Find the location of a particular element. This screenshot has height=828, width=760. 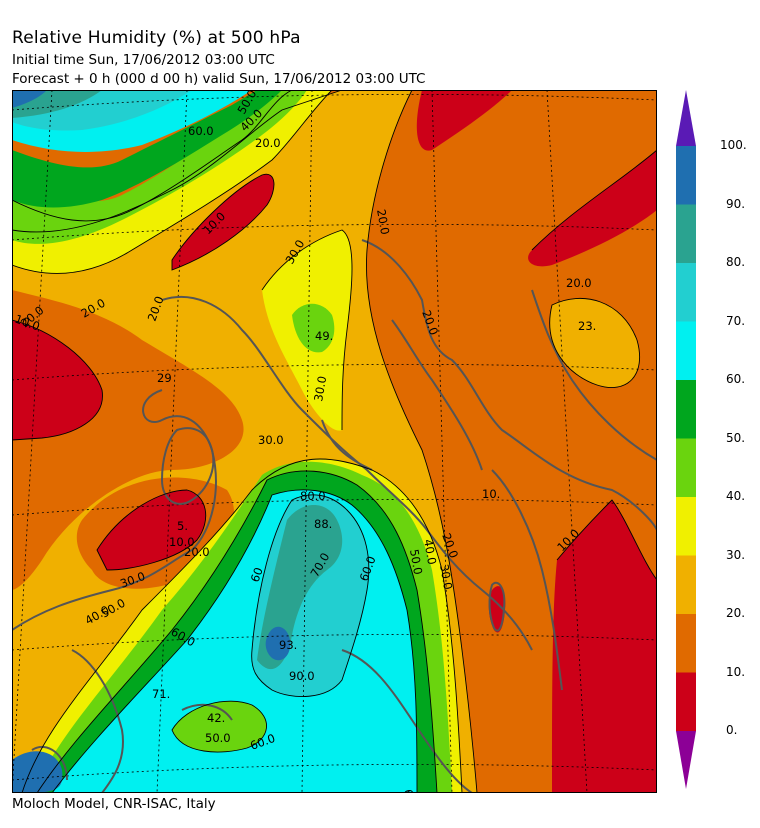

colorbar-bottom-arrow is located at coordinates (686, 760).